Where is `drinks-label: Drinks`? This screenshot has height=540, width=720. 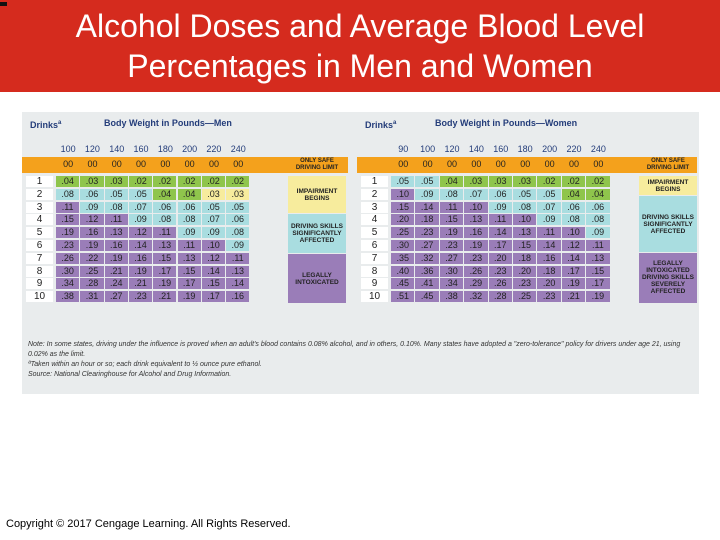
drinks-label: Drinks is located at coordinates (379, 125).